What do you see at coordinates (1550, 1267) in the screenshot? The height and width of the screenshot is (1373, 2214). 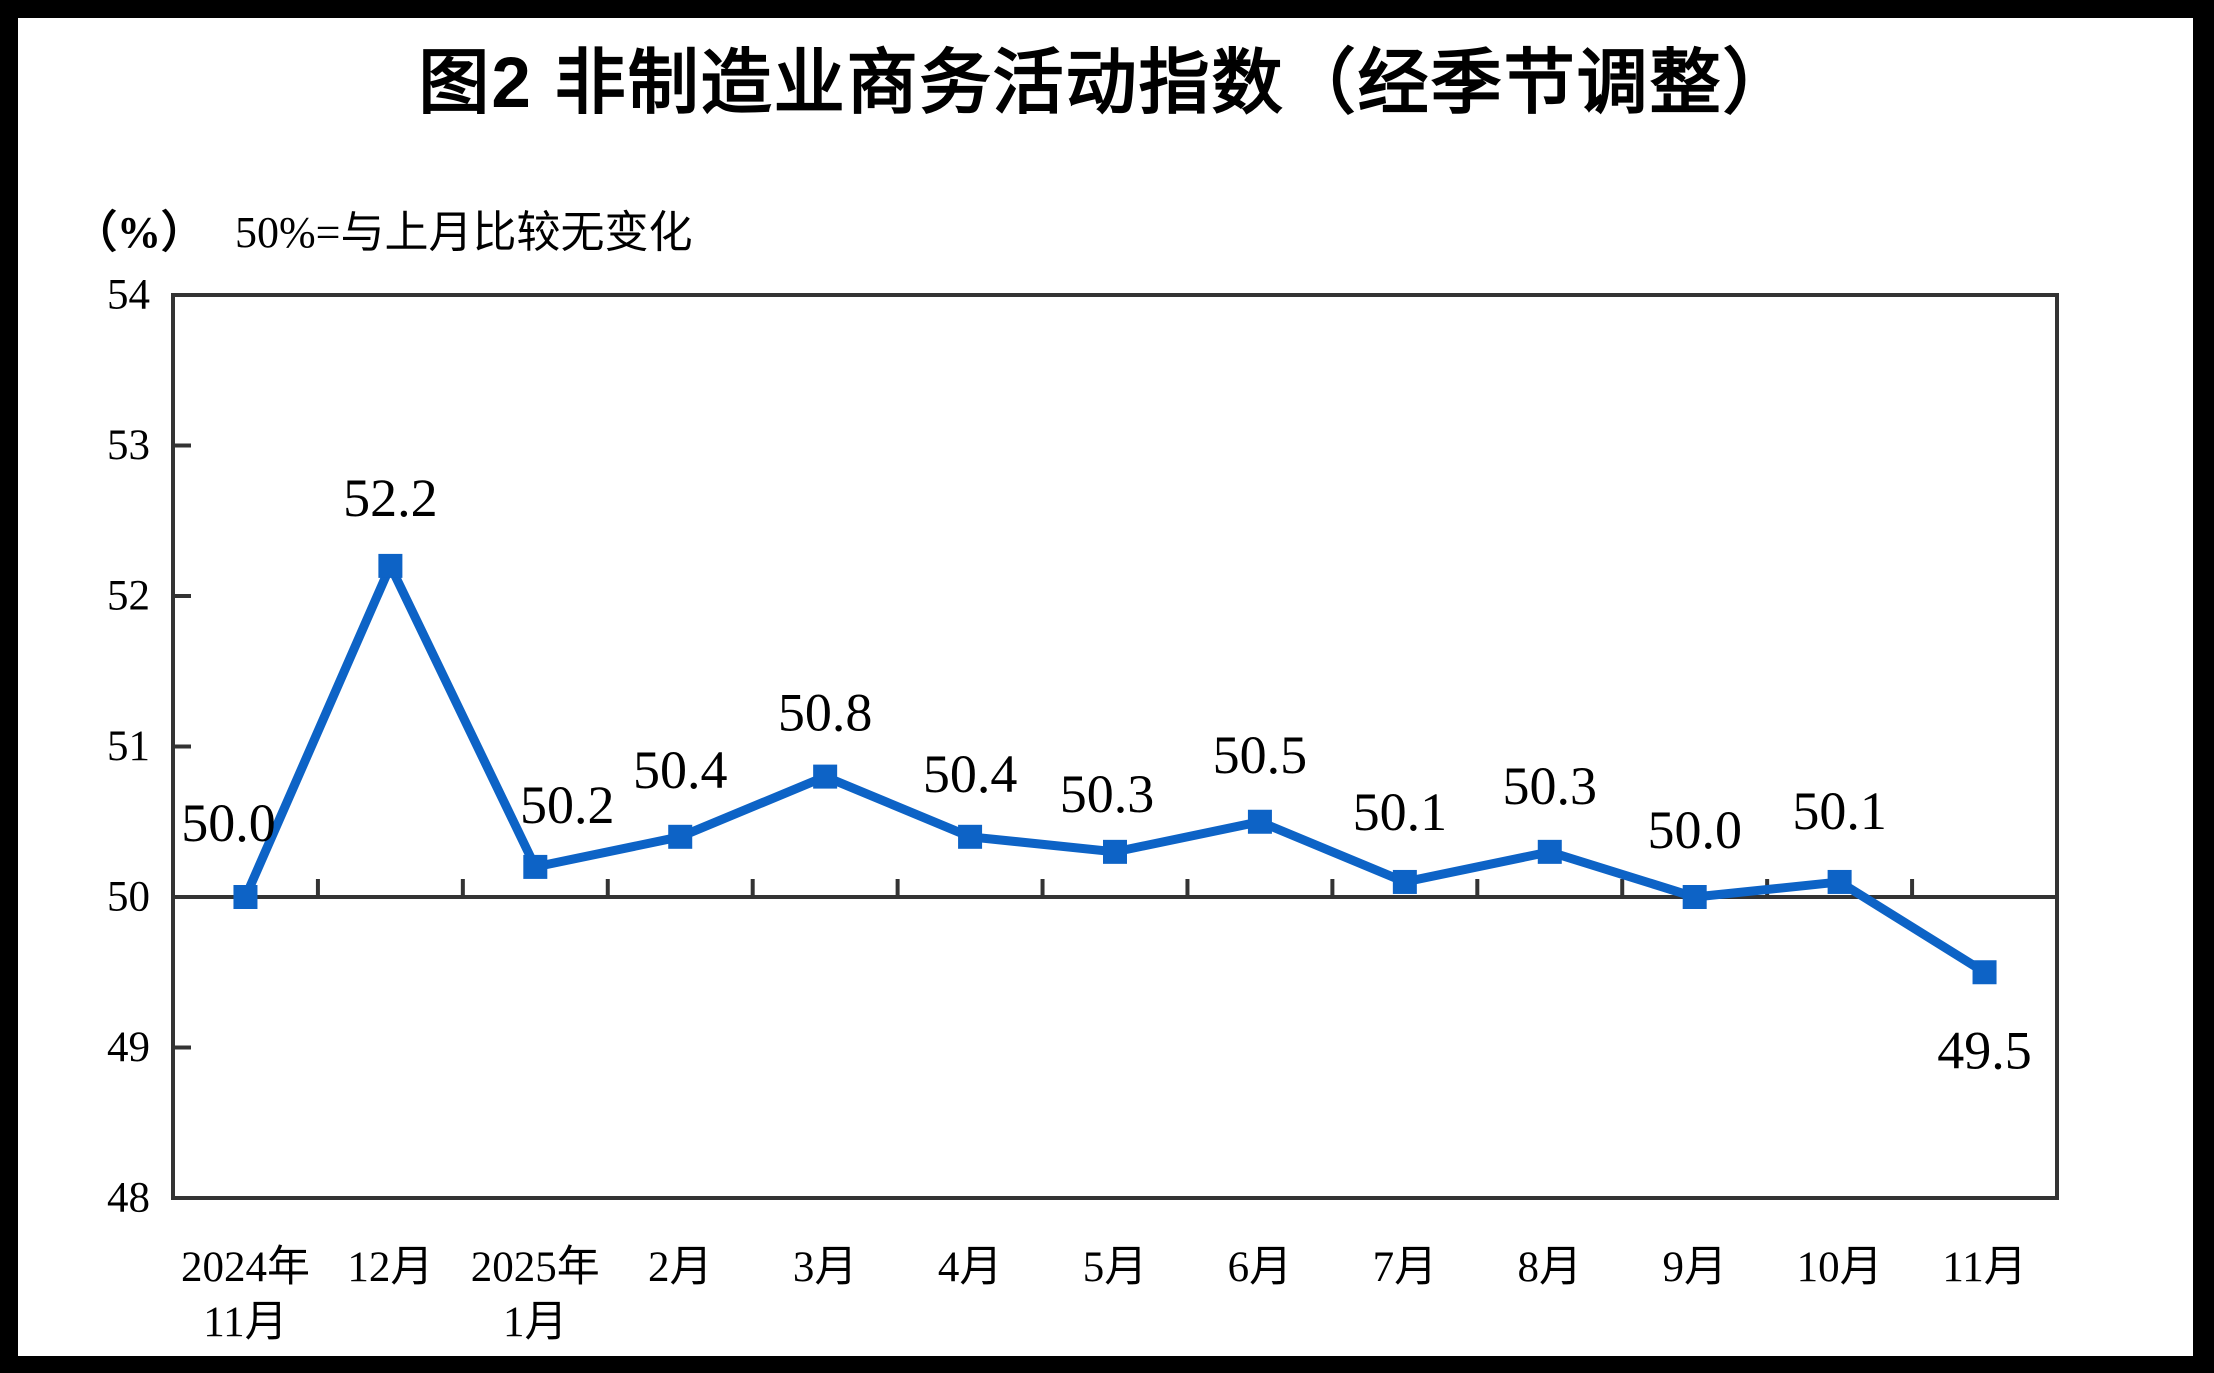 I see `x-tick-label: 8月` at bounding box center [1550, 1267].